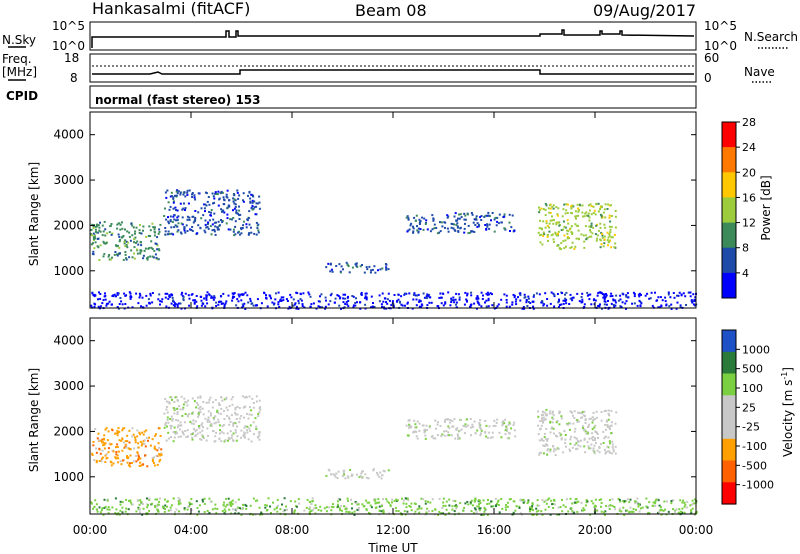  Describe the element at coordinates (34, 420) in the screenshot. I see `velocity-ylabel: Slant Range [km]` at that location.